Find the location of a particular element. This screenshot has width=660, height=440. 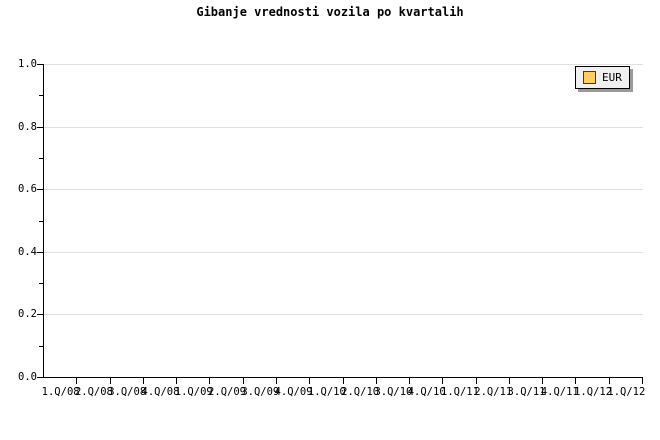

x-axis-tick-label: 1.Q/10 is located at coordinates (326, 392).